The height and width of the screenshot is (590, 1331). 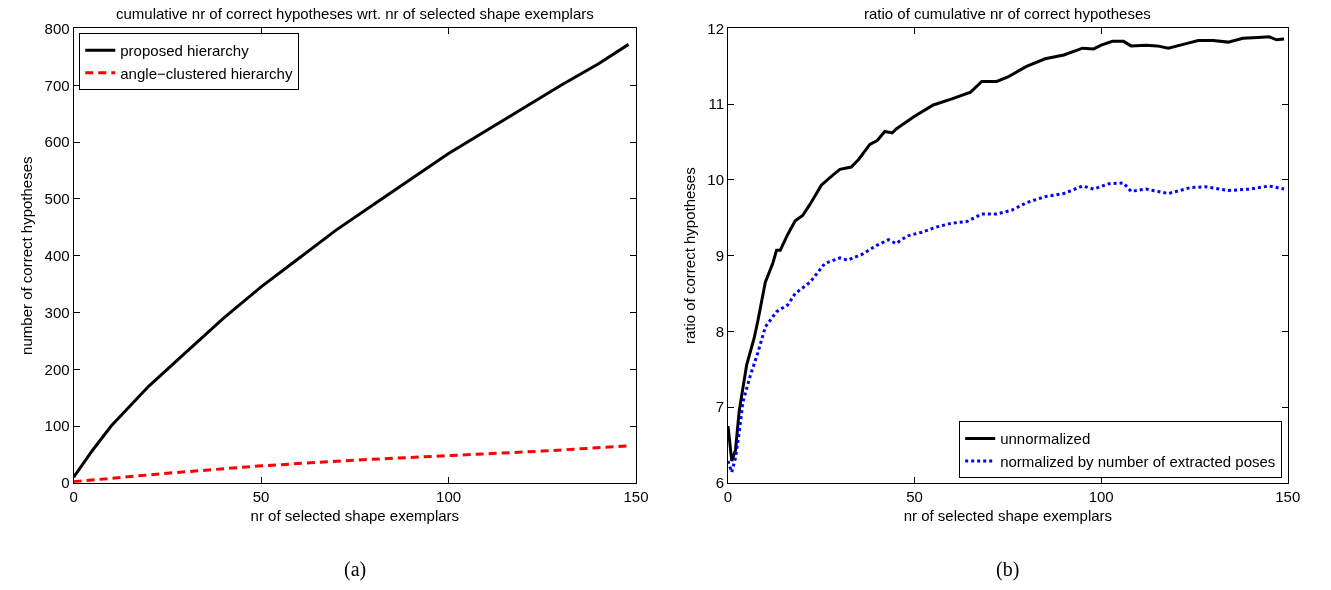 I want to click on text: (a), so click(x=355, y=569).